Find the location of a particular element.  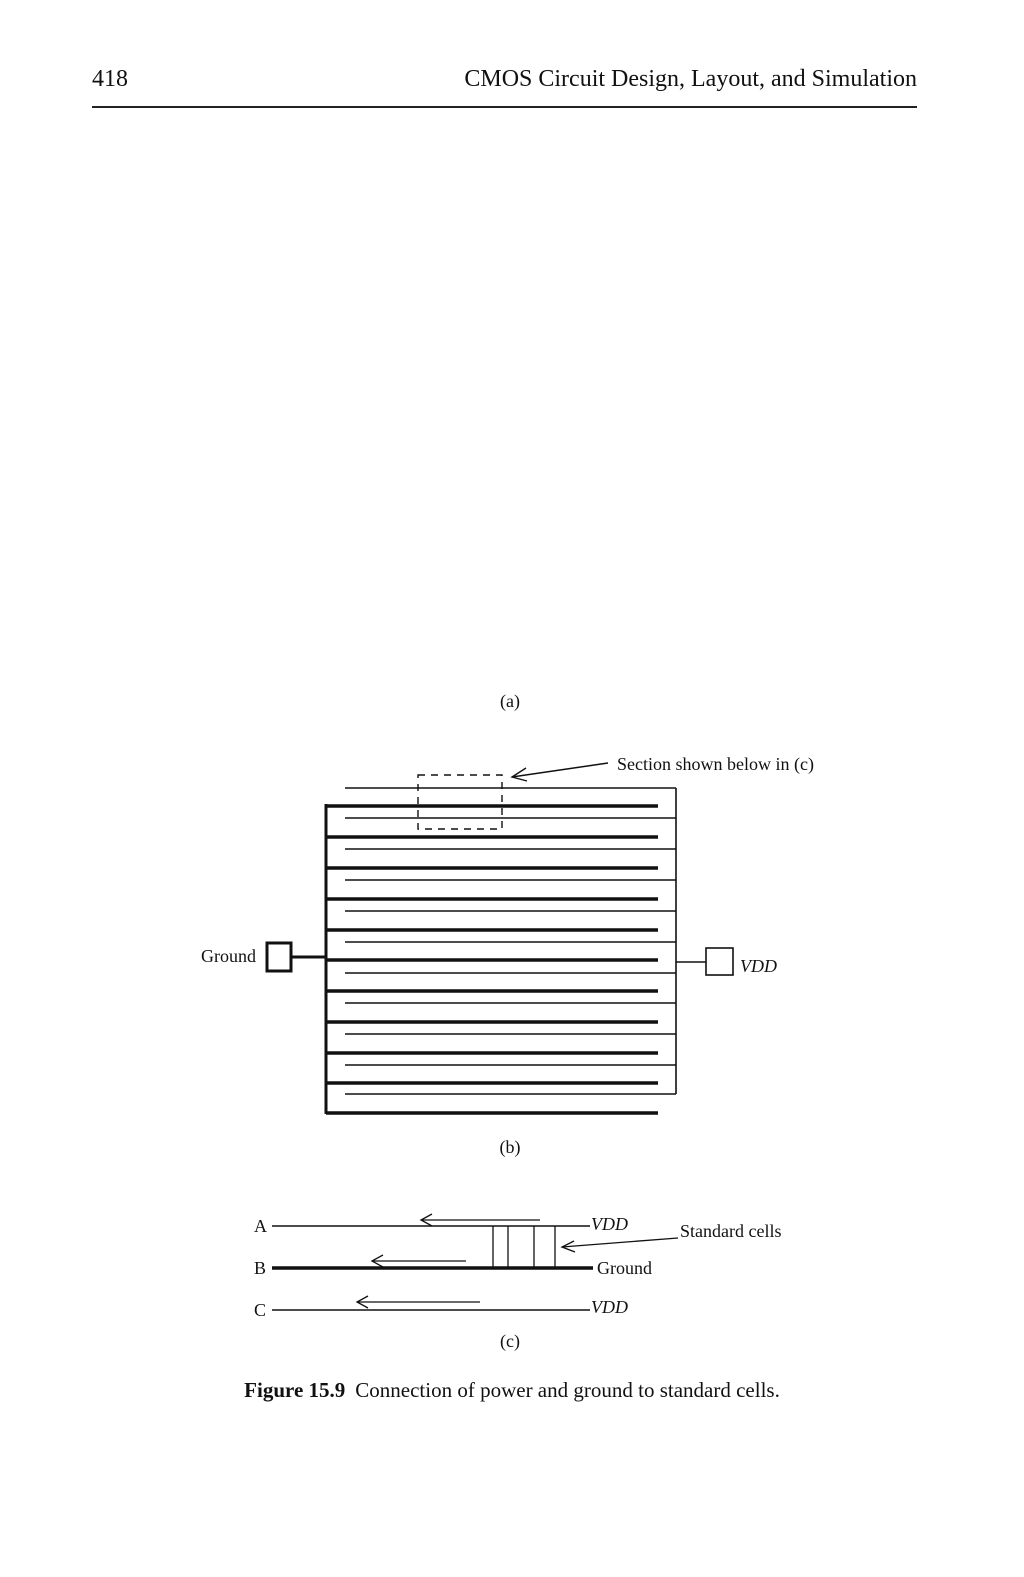

rail-diagram is located at coordinates (475, 1262).